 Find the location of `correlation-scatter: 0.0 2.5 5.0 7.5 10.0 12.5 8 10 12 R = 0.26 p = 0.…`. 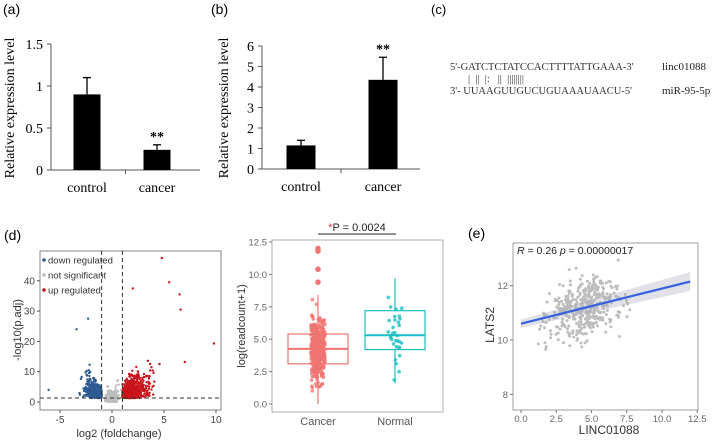

correlation-scatter: 0.0 2.5 5.0 7.5 10.0 12.5 8 10 12 R = 0.26 p = 0.… is located at coordinates (602, 333).